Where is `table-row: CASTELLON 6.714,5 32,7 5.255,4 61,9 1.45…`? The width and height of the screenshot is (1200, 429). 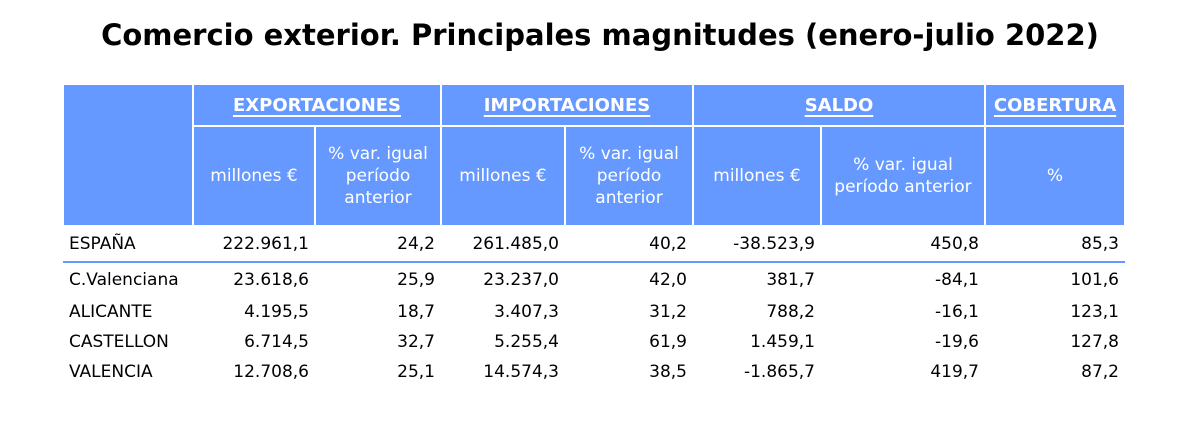 table-row: CASTELLON 6.714,5 32,7 5.255,4 61,9 1.45… is located at coordinates (594, 342).